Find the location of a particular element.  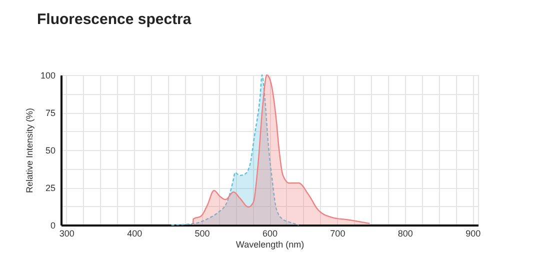

x-tick-label: 700 is located at coordinates (338, 233).